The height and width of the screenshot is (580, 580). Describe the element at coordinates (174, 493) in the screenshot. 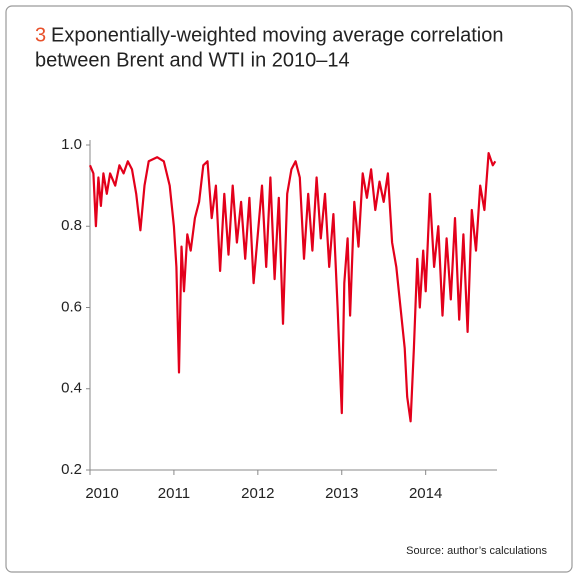

I see `x-tick-label: 2011` at that location.